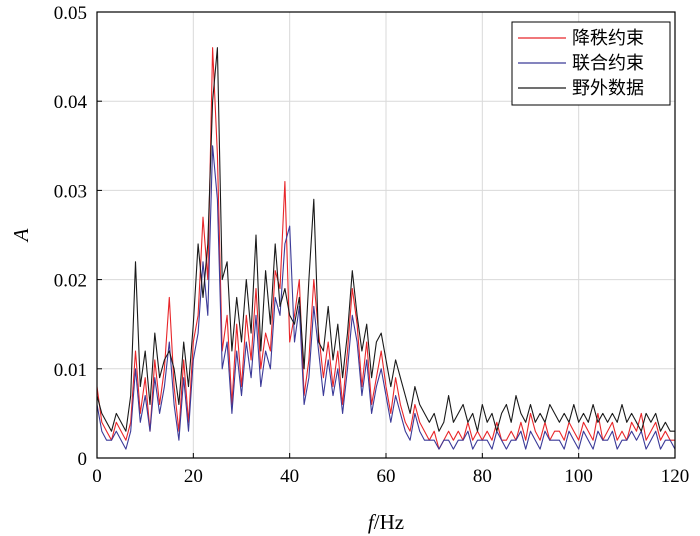 The image size is (700, 536). I want to click on x-axis-title: f/Hz, so click(386, 522).